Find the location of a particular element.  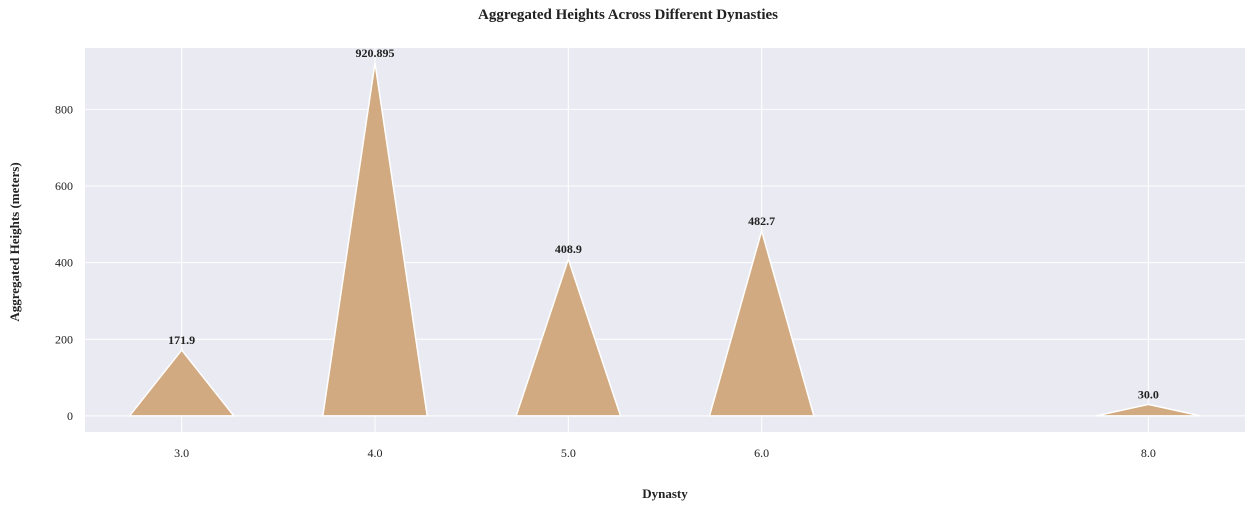

x-axis-ticks: 3.0 4.0 5.0 6.0 8.0 is located at coordinates (665, 453).